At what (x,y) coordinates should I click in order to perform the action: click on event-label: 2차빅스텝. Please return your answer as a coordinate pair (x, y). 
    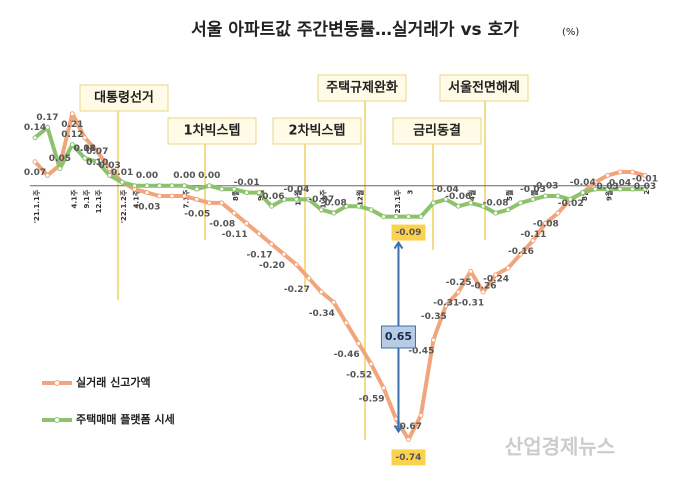
    Looking at the image, I should click on (317, 131).